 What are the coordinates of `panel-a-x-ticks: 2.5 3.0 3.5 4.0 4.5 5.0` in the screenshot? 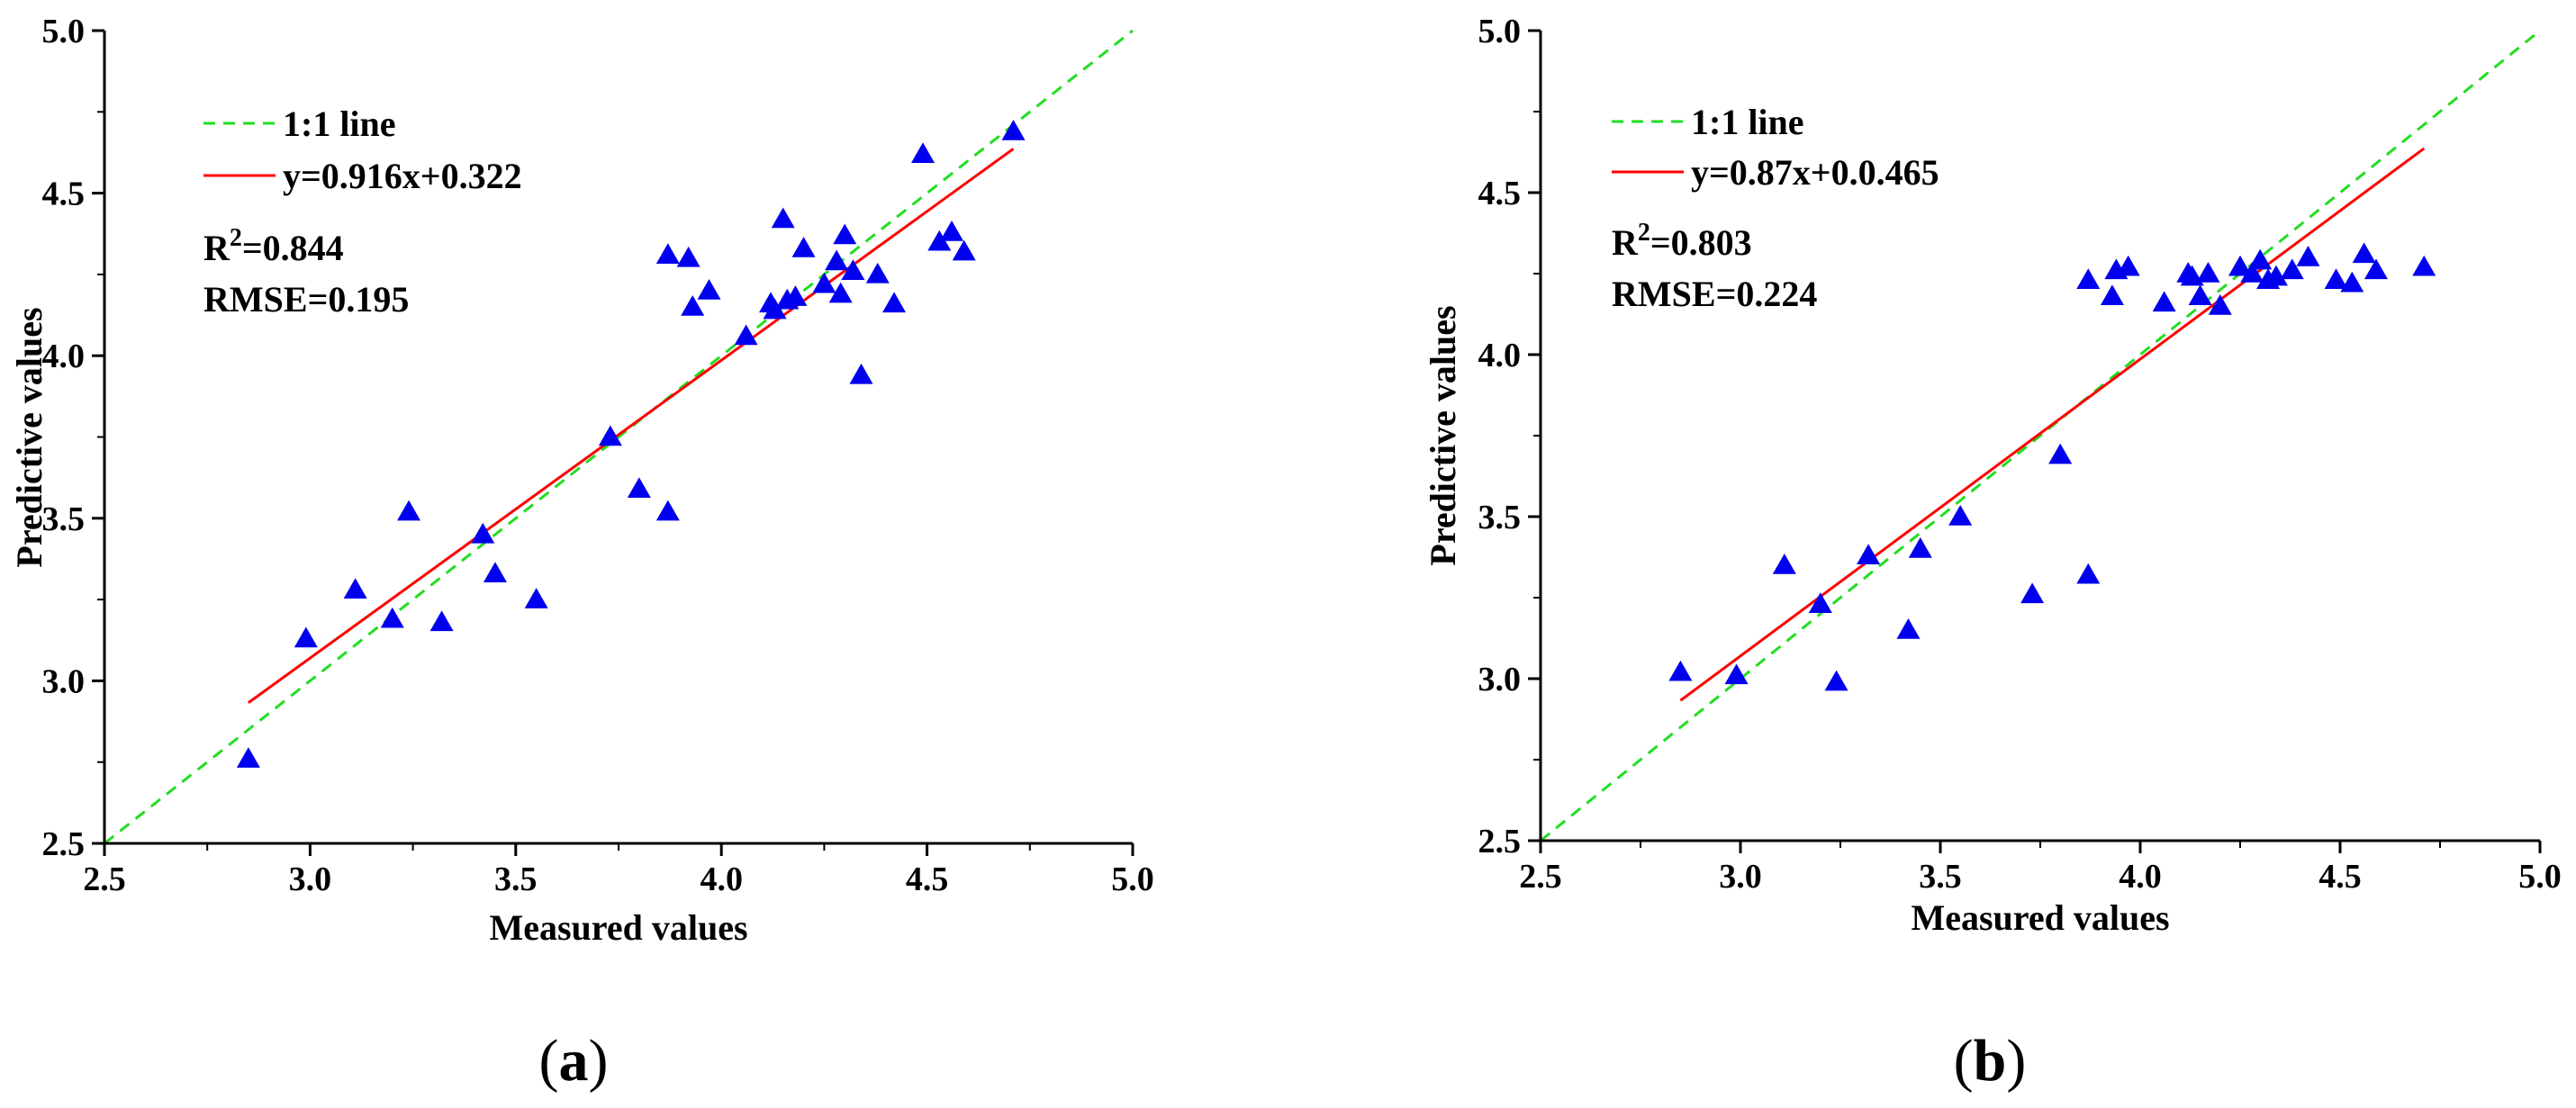 It's located at (618, 870).